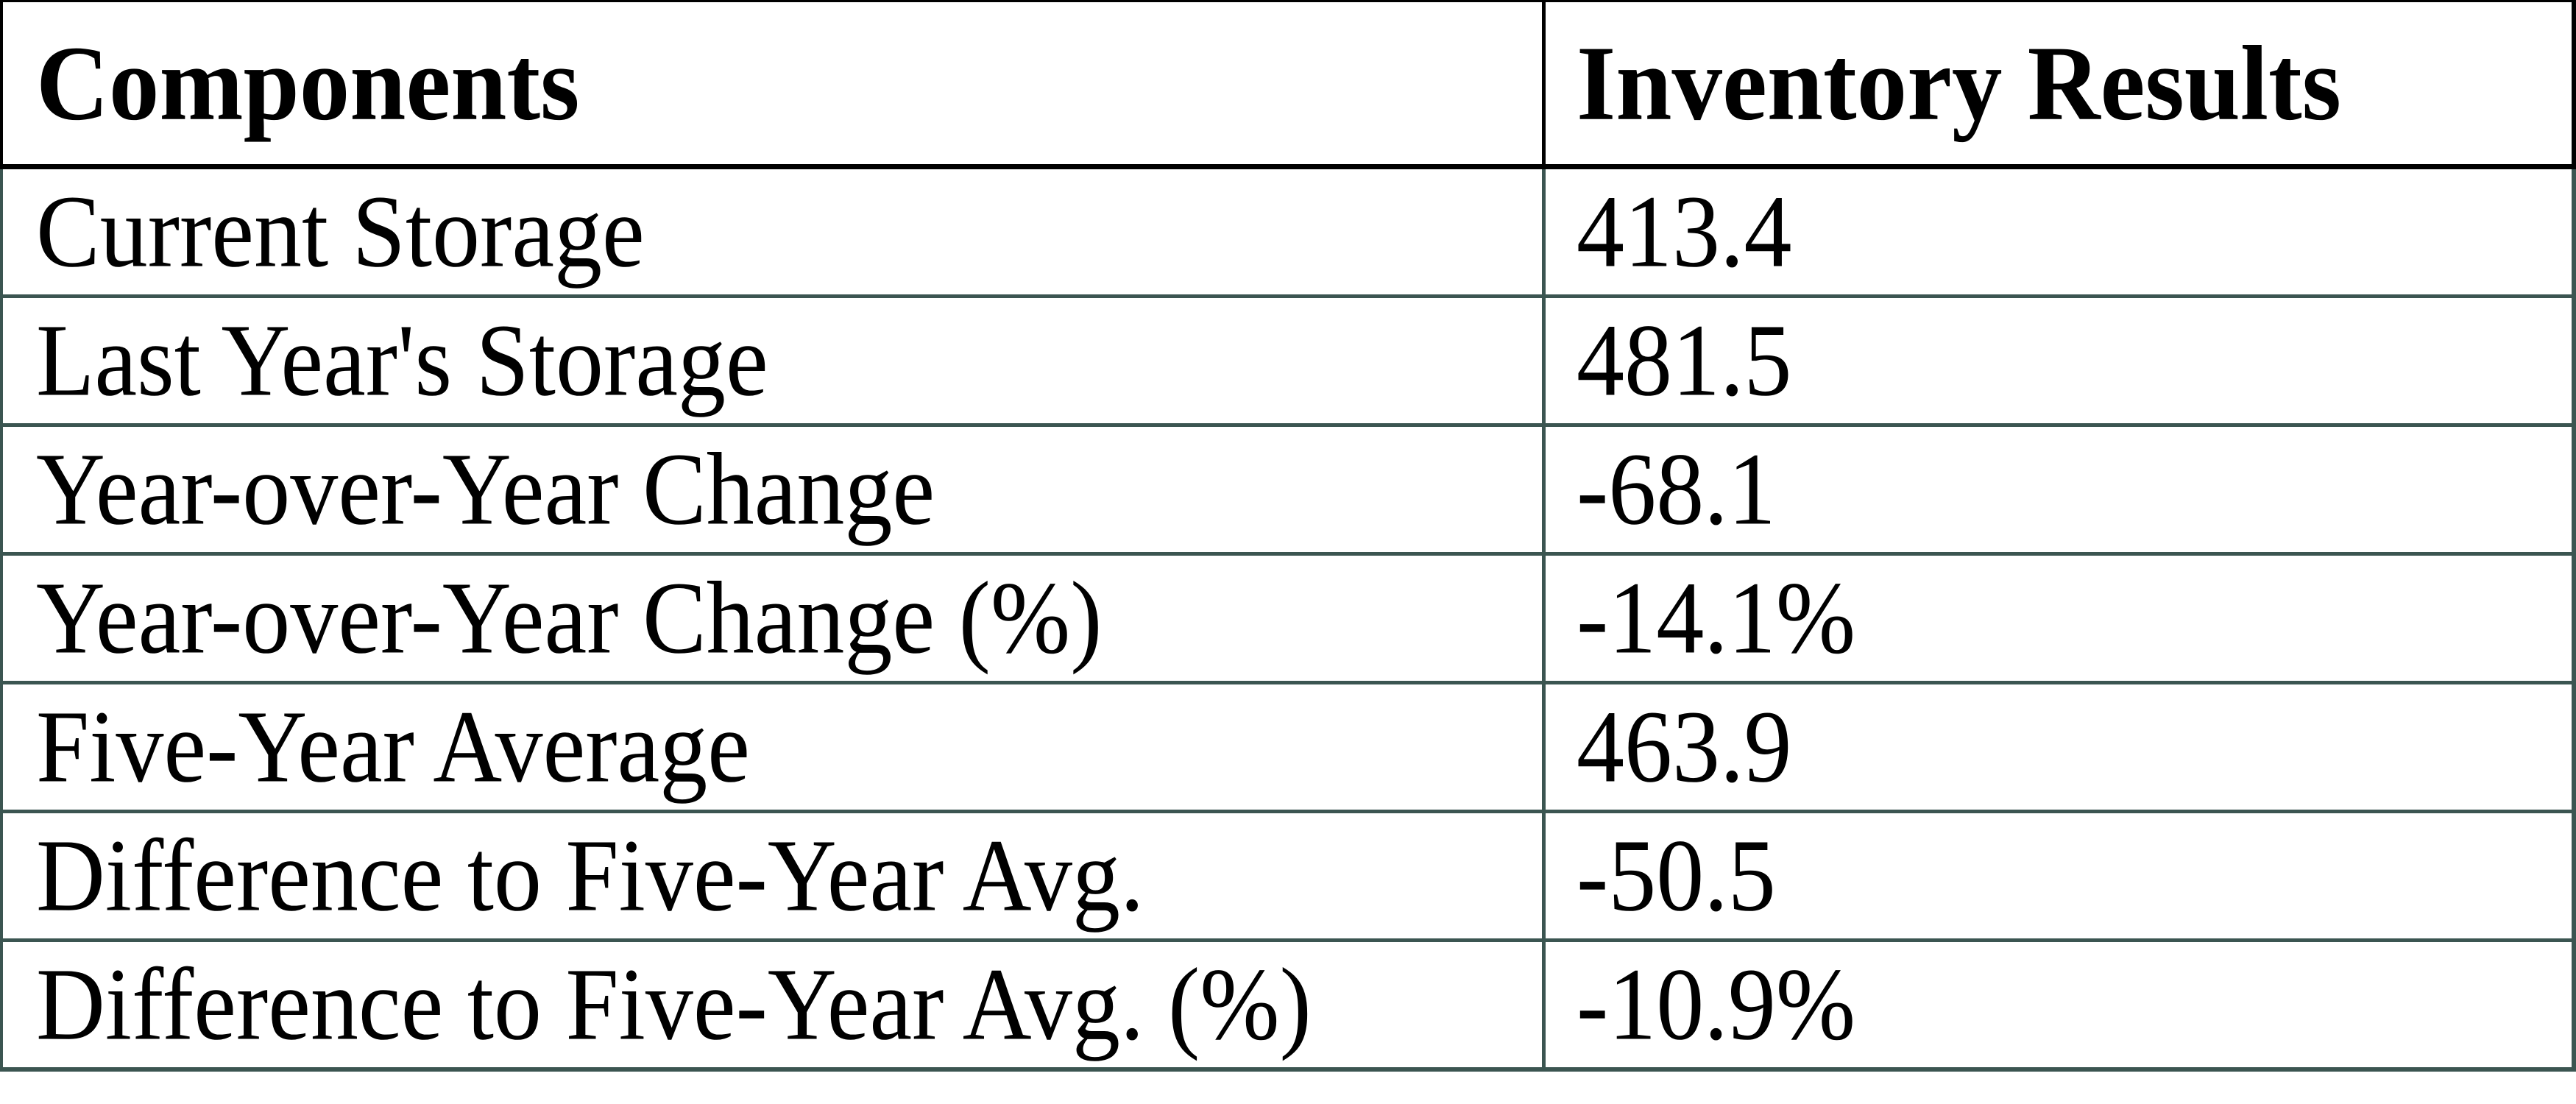 The width and height of the screenshot is (2576, 1104). I want to click on row-label: Difference to Five-Year Avg. (%), so click(674, 1004).